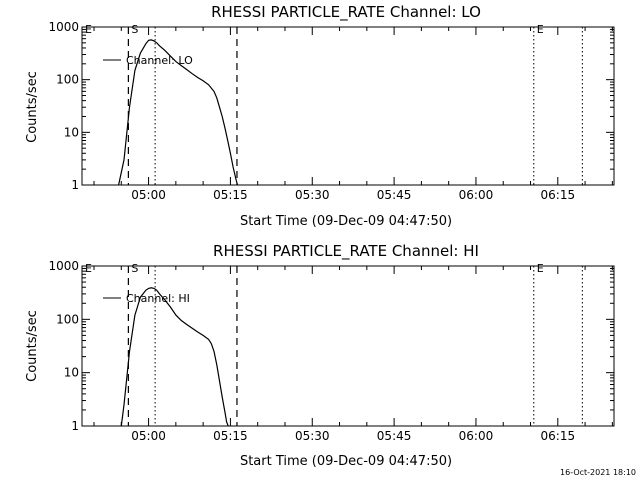 Image resolution: width=640 pixels, height=480 pixels. Describe the element at coordinates (598, 472) in the screenshot. I see `generation-timestamp: 16-Oct-2021 18:10` at that location.